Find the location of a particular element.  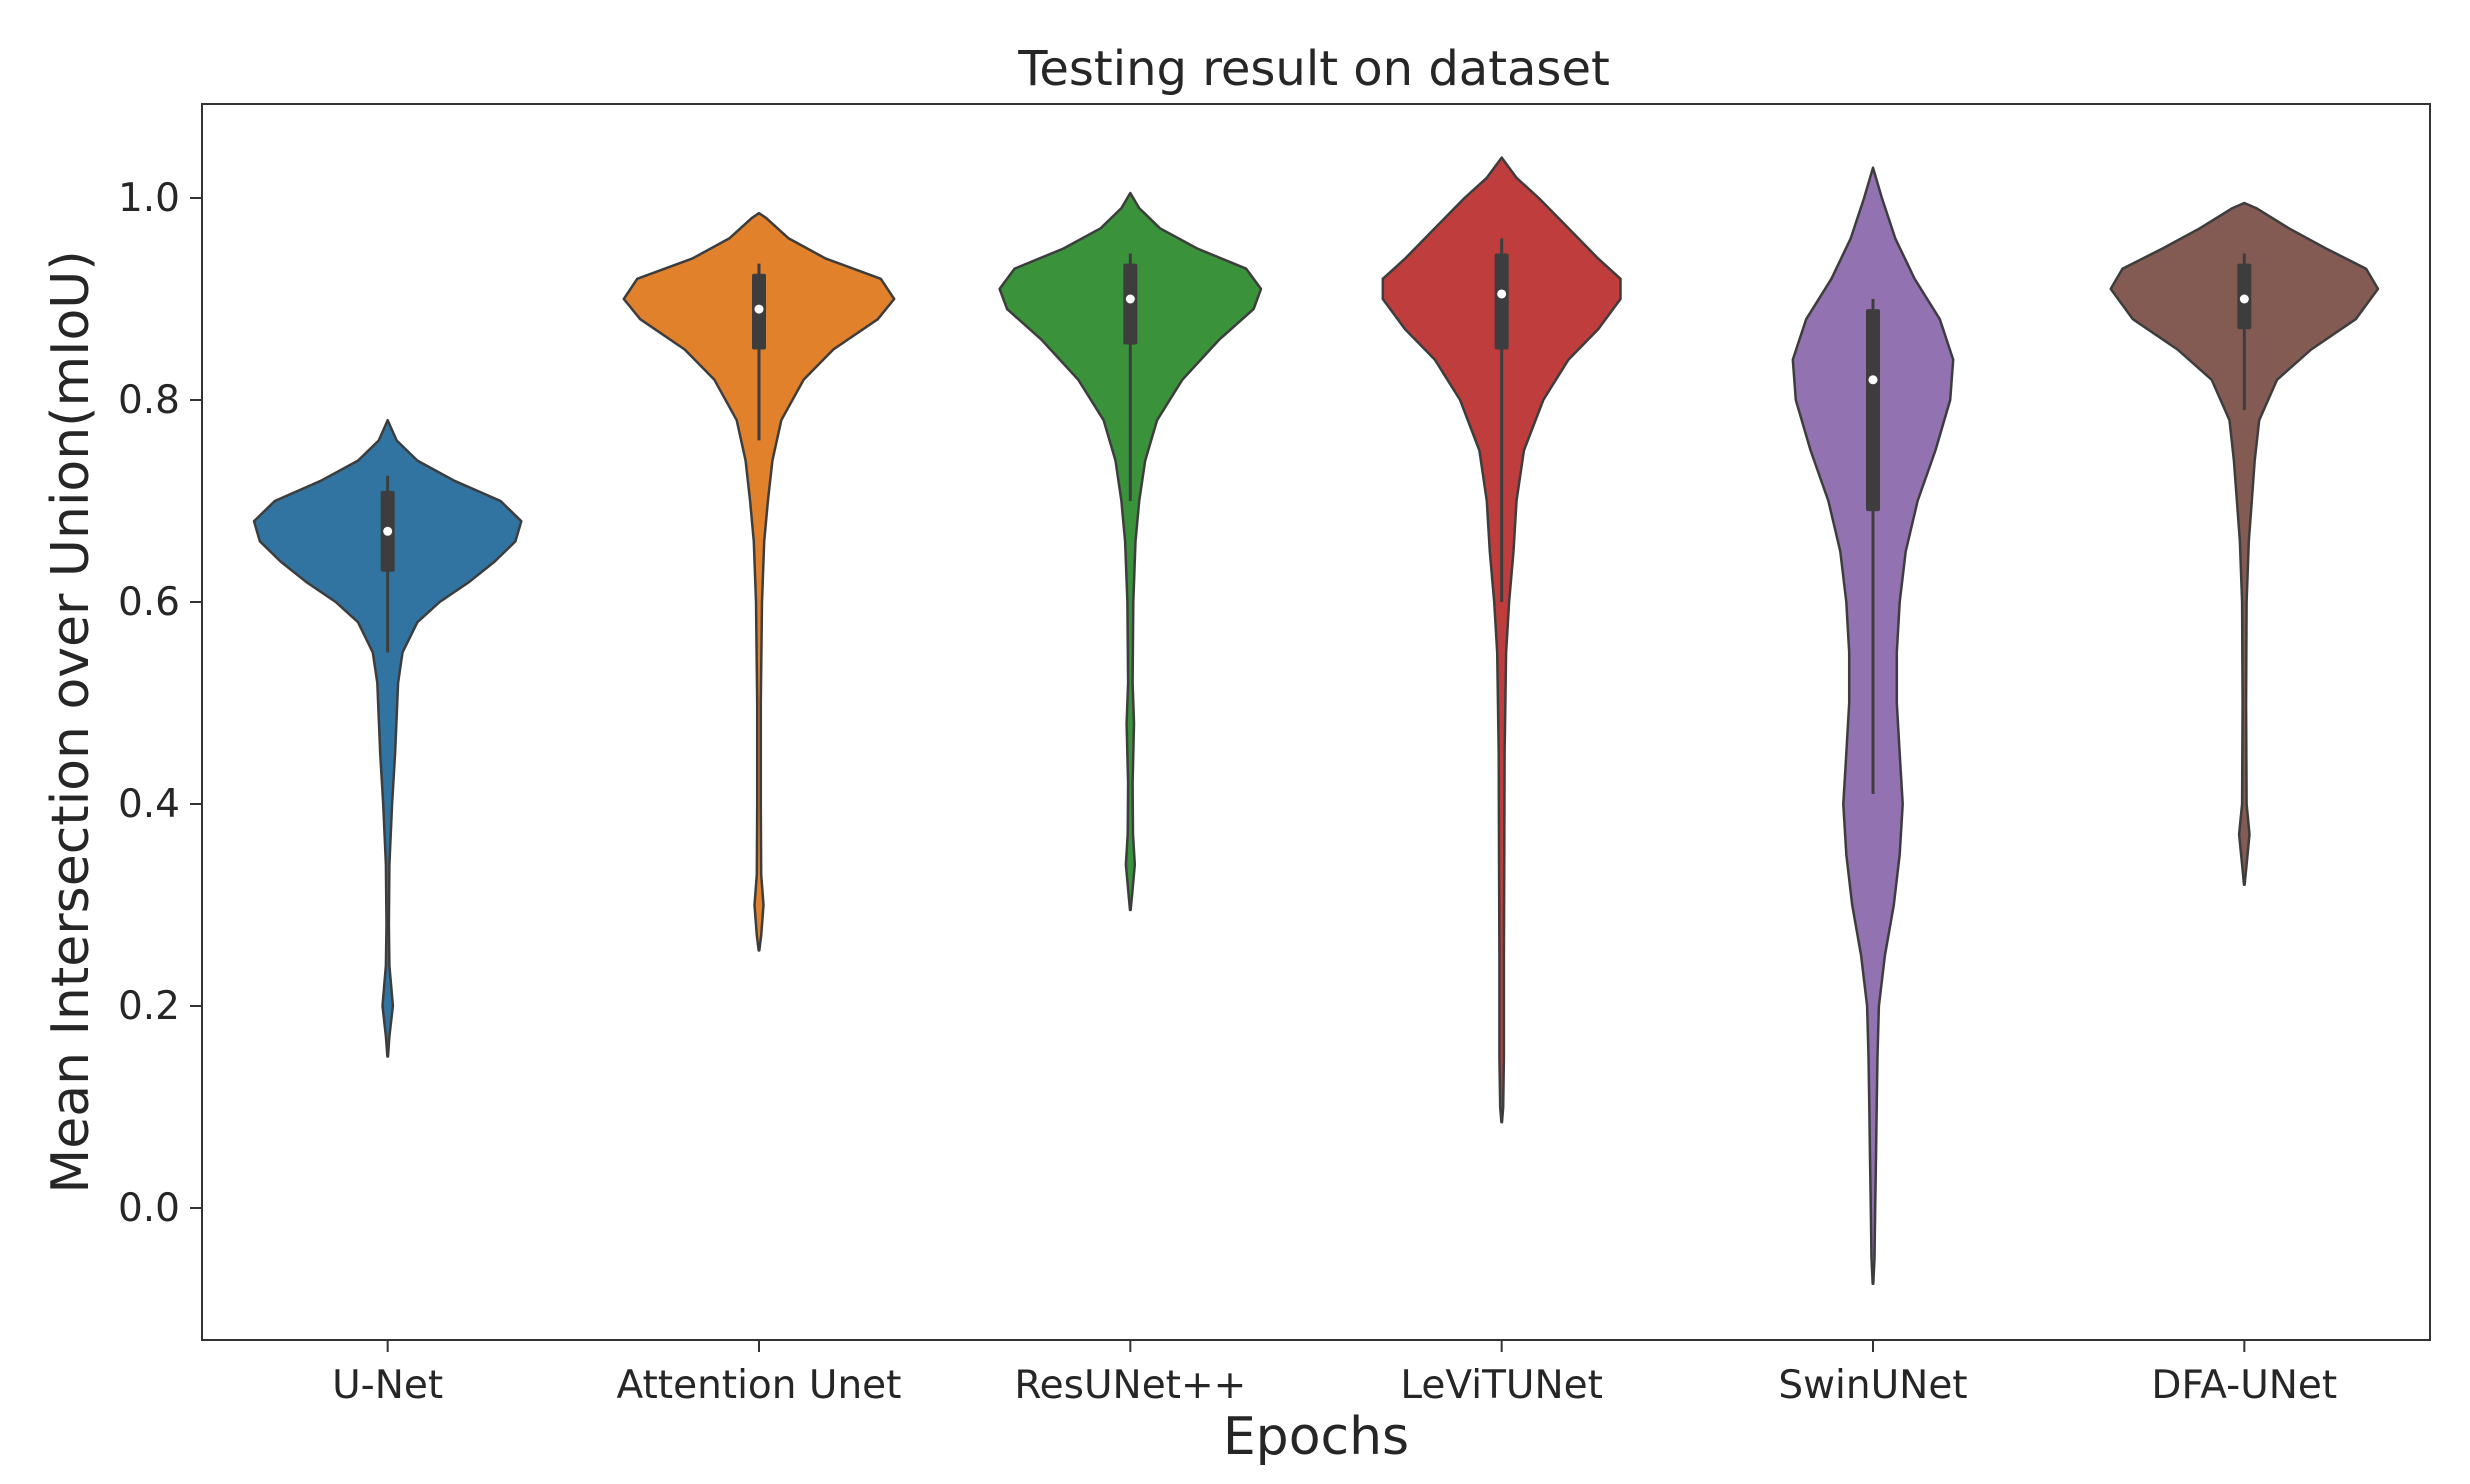

x-axis-label: Epochs is located at coordinates (1316, 1437).